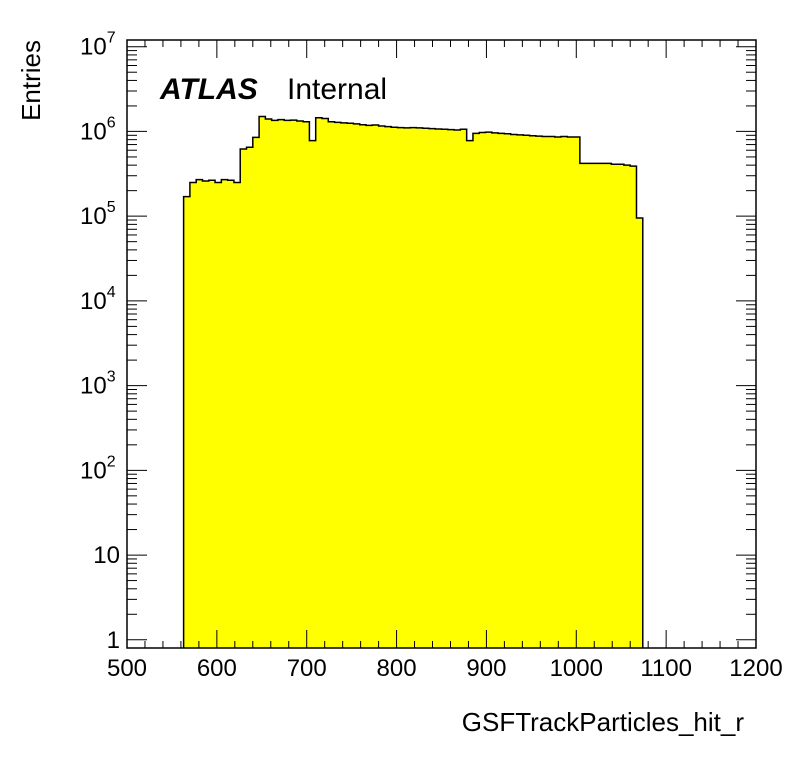 The height and width of the screenshot is (772, 796). Describe the element at coordinates (576, 668) in the screenshot. I see `x-tick-label: 1000` at that location.